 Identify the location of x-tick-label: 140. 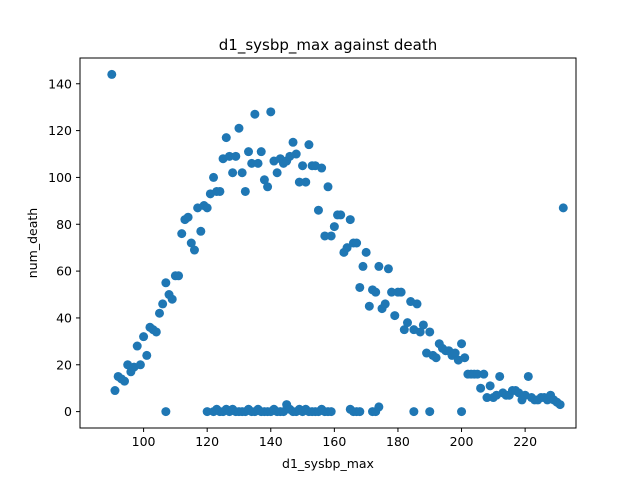
(271, 441).